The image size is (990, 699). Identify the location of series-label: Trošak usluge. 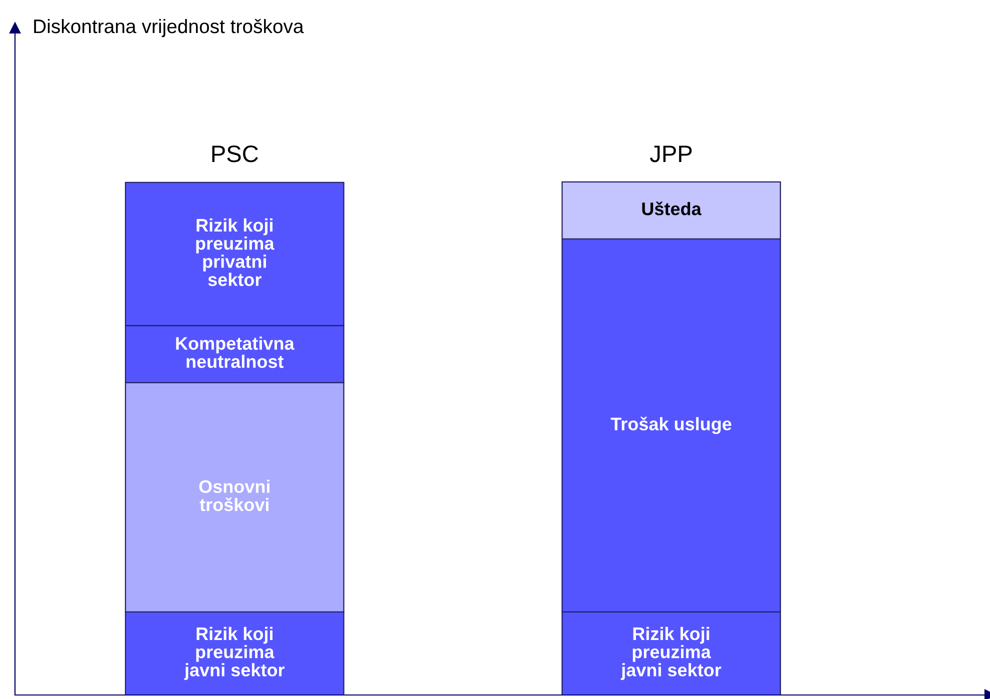
(671, 425).